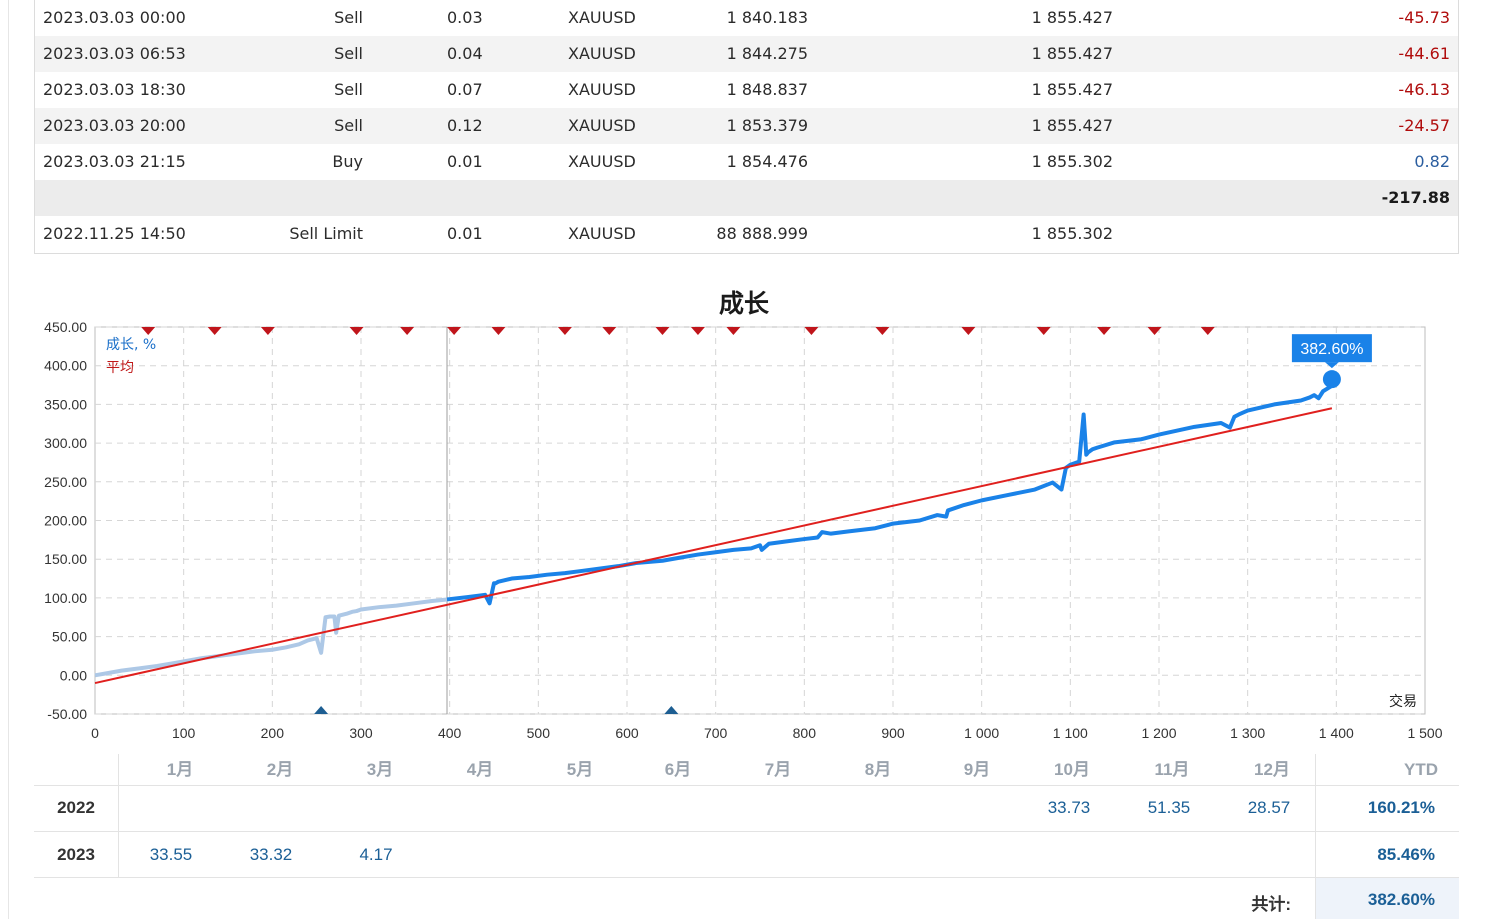  Describe the element at coordinates (65, 404) in the screenshot. I see `y-tick-label: 350.00` at that location.